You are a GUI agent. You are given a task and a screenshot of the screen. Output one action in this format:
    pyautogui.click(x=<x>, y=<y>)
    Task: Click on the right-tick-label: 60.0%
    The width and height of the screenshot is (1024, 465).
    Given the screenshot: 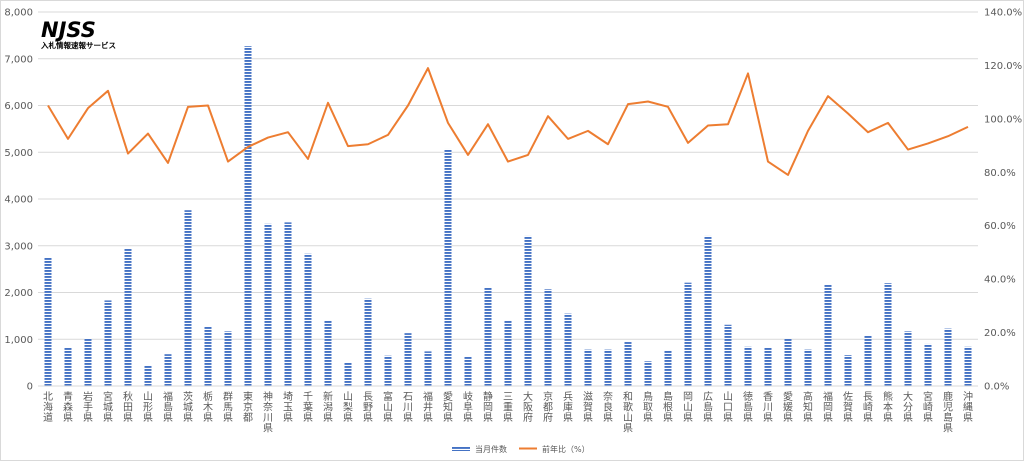 What is the action you would take?
    pyautogui.click(x=1000, y=226)
    